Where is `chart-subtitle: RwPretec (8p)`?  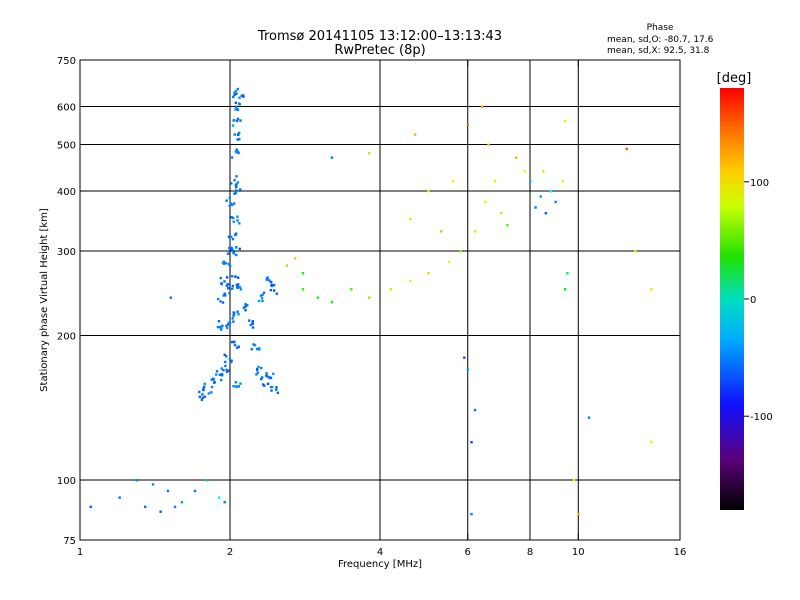
chart-subtitle: RwPretec (8p) is located at coordinates (379, 50).